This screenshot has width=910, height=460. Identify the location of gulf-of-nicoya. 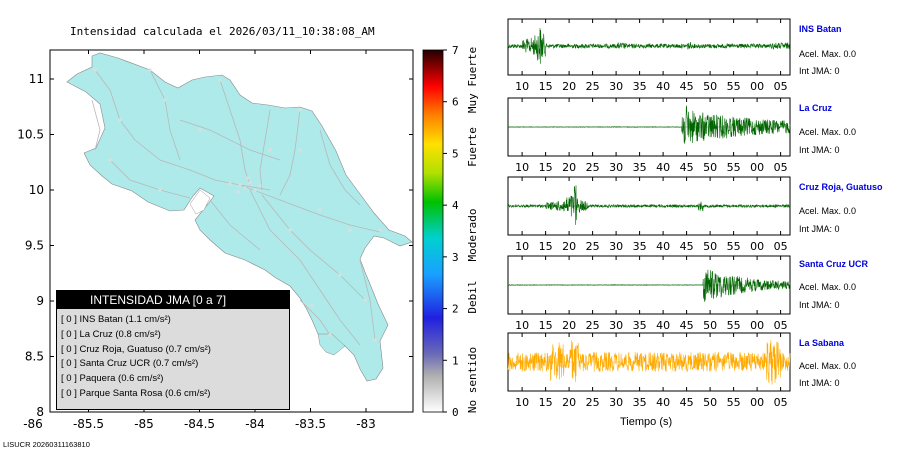
(200, 202).